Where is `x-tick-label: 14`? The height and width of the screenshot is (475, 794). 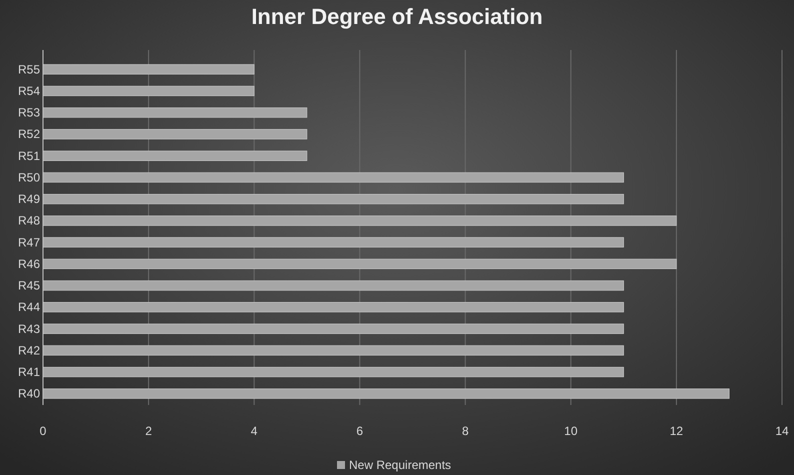
x-tick-label: 14 is located at coordinates (782, 431).